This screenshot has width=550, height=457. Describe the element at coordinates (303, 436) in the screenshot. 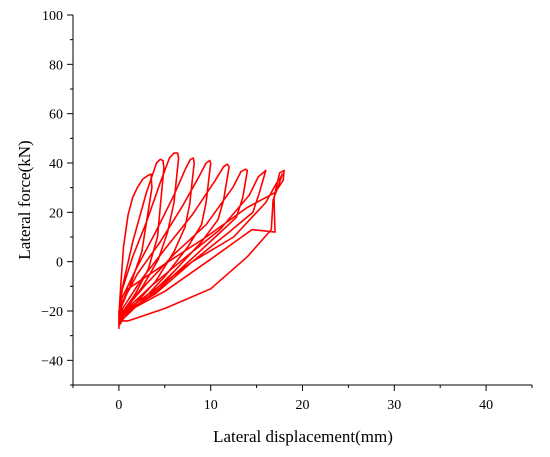

I see `x-axis-title: Lateral displacement(mm)` at that location.